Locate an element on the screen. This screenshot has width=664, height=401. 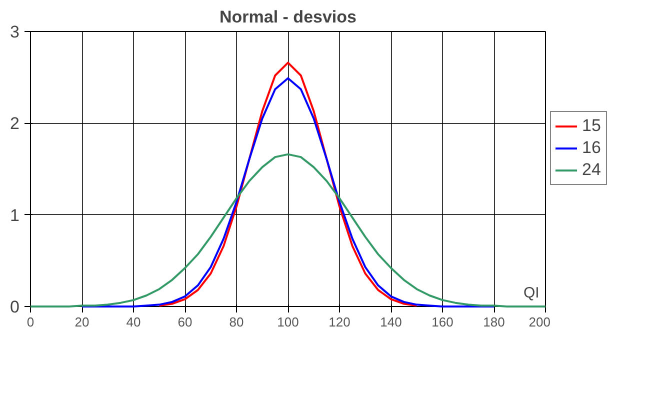
x-tick-label: 100 is located at coordinates (288, 322).